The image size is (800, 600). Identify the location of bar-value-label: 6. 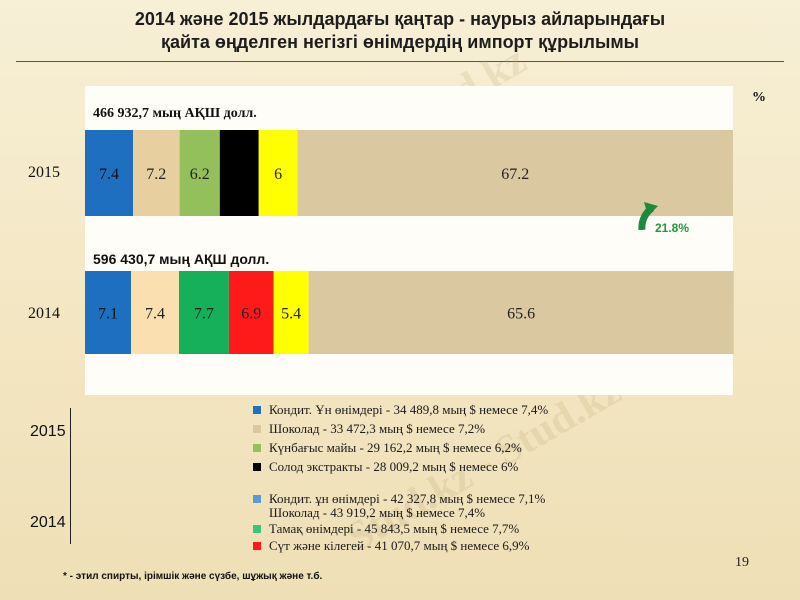
(278, 174).